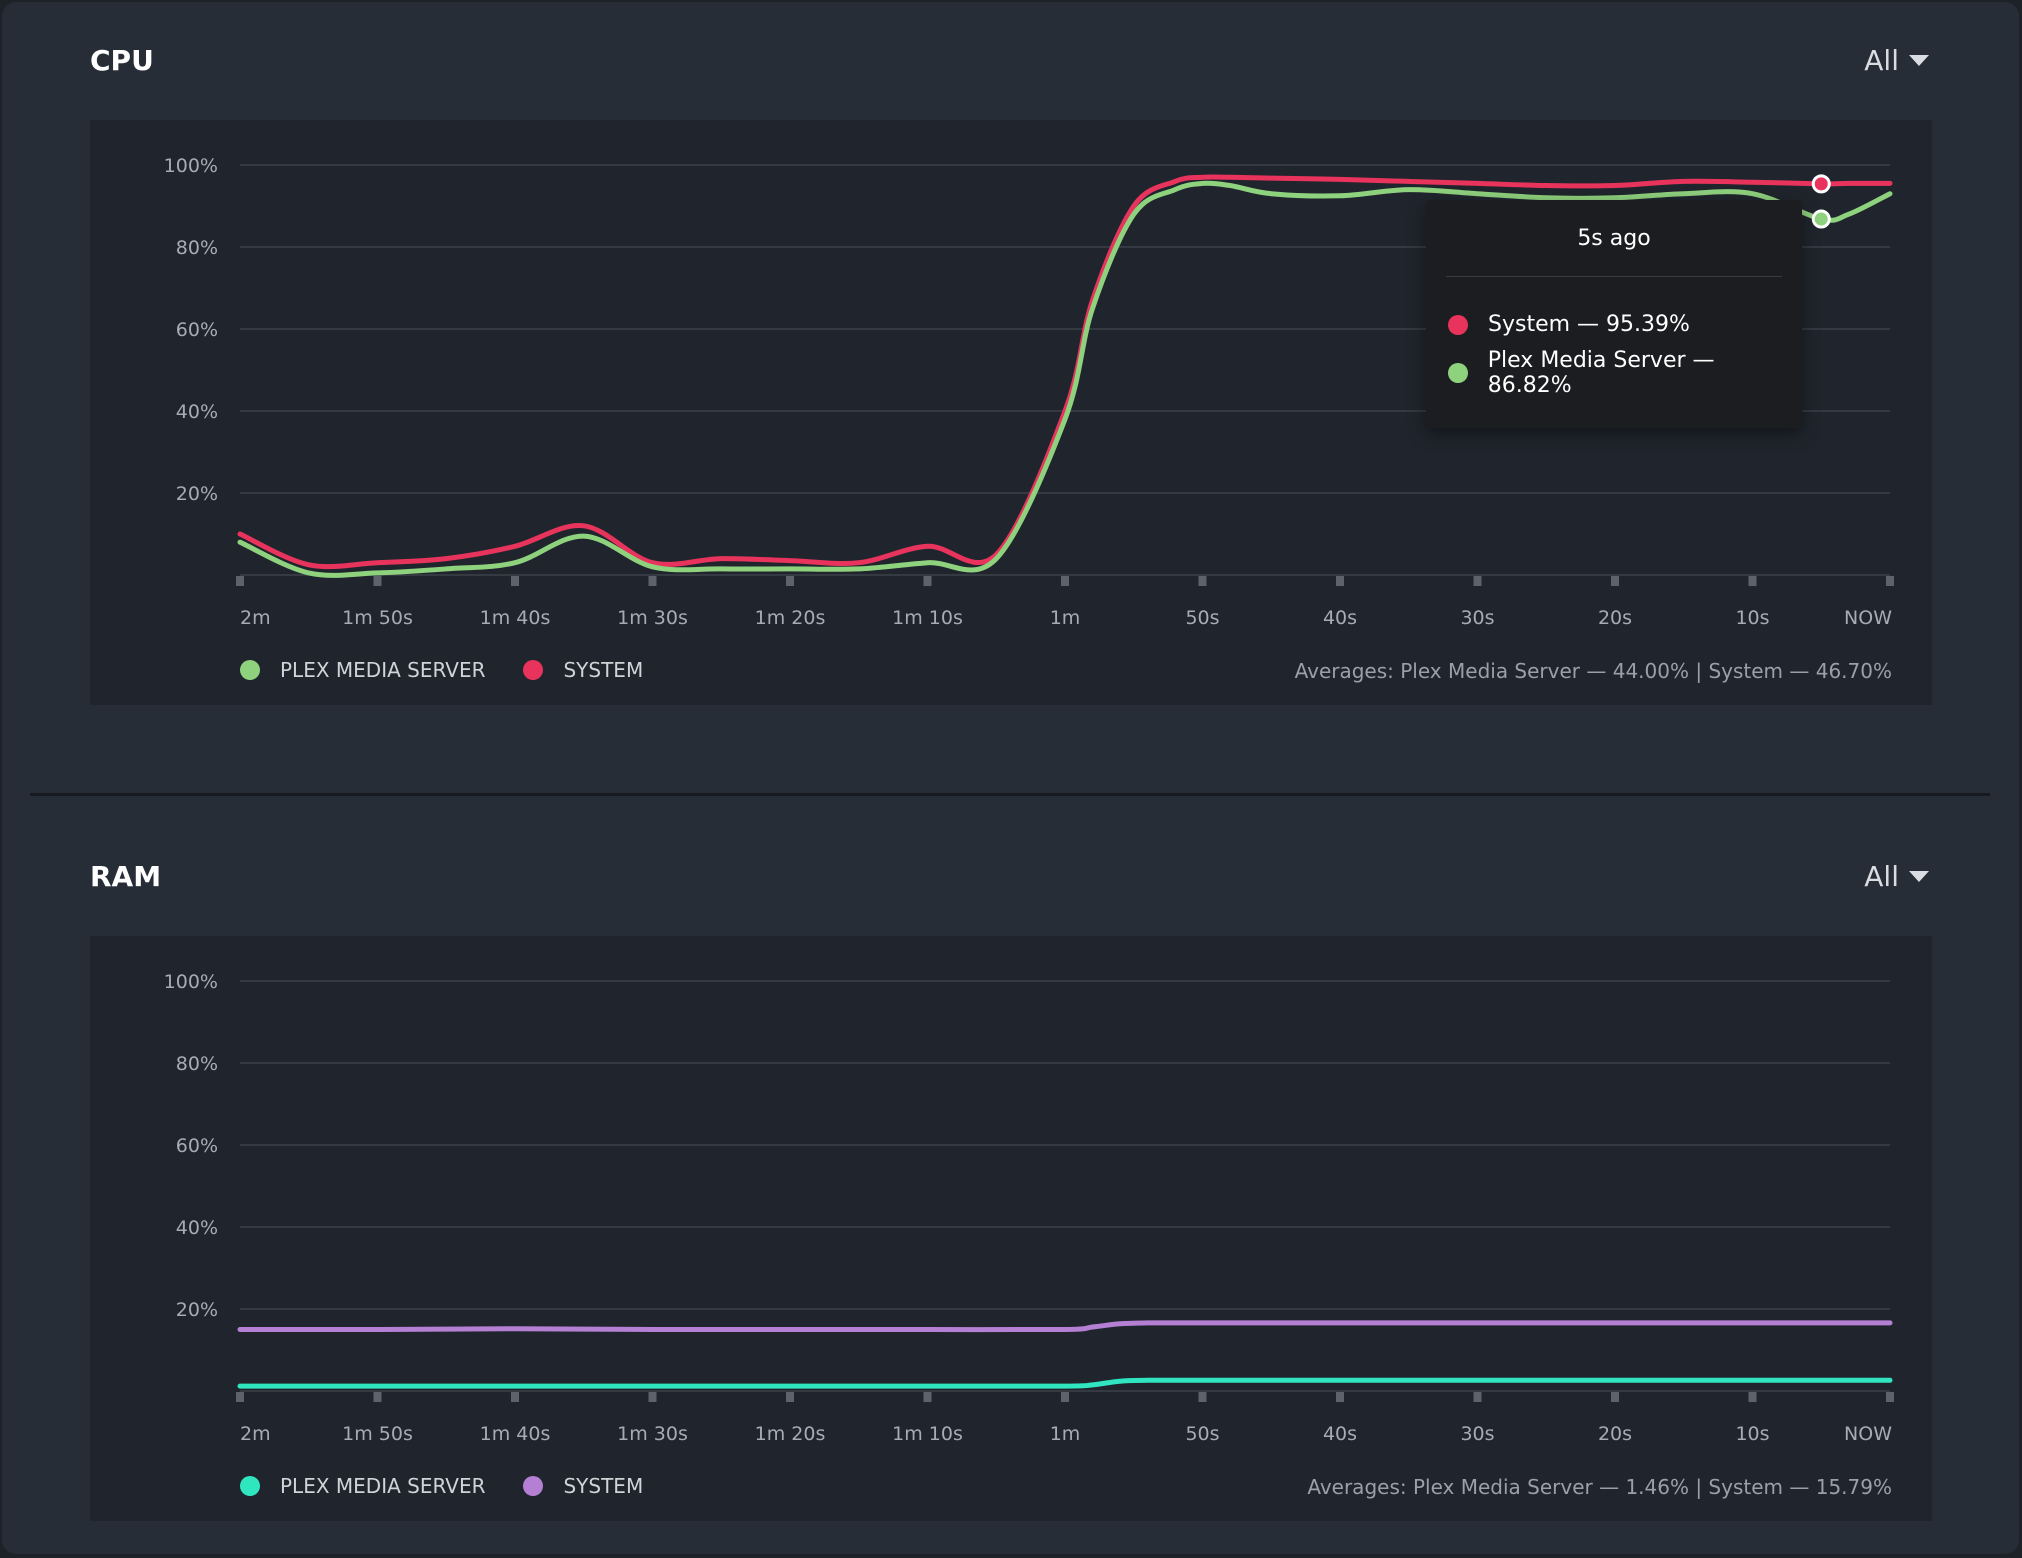 The width and height of the screenshot is (2022, 1558). I want to click on cpu-range-label: All, so click(1881, 60).